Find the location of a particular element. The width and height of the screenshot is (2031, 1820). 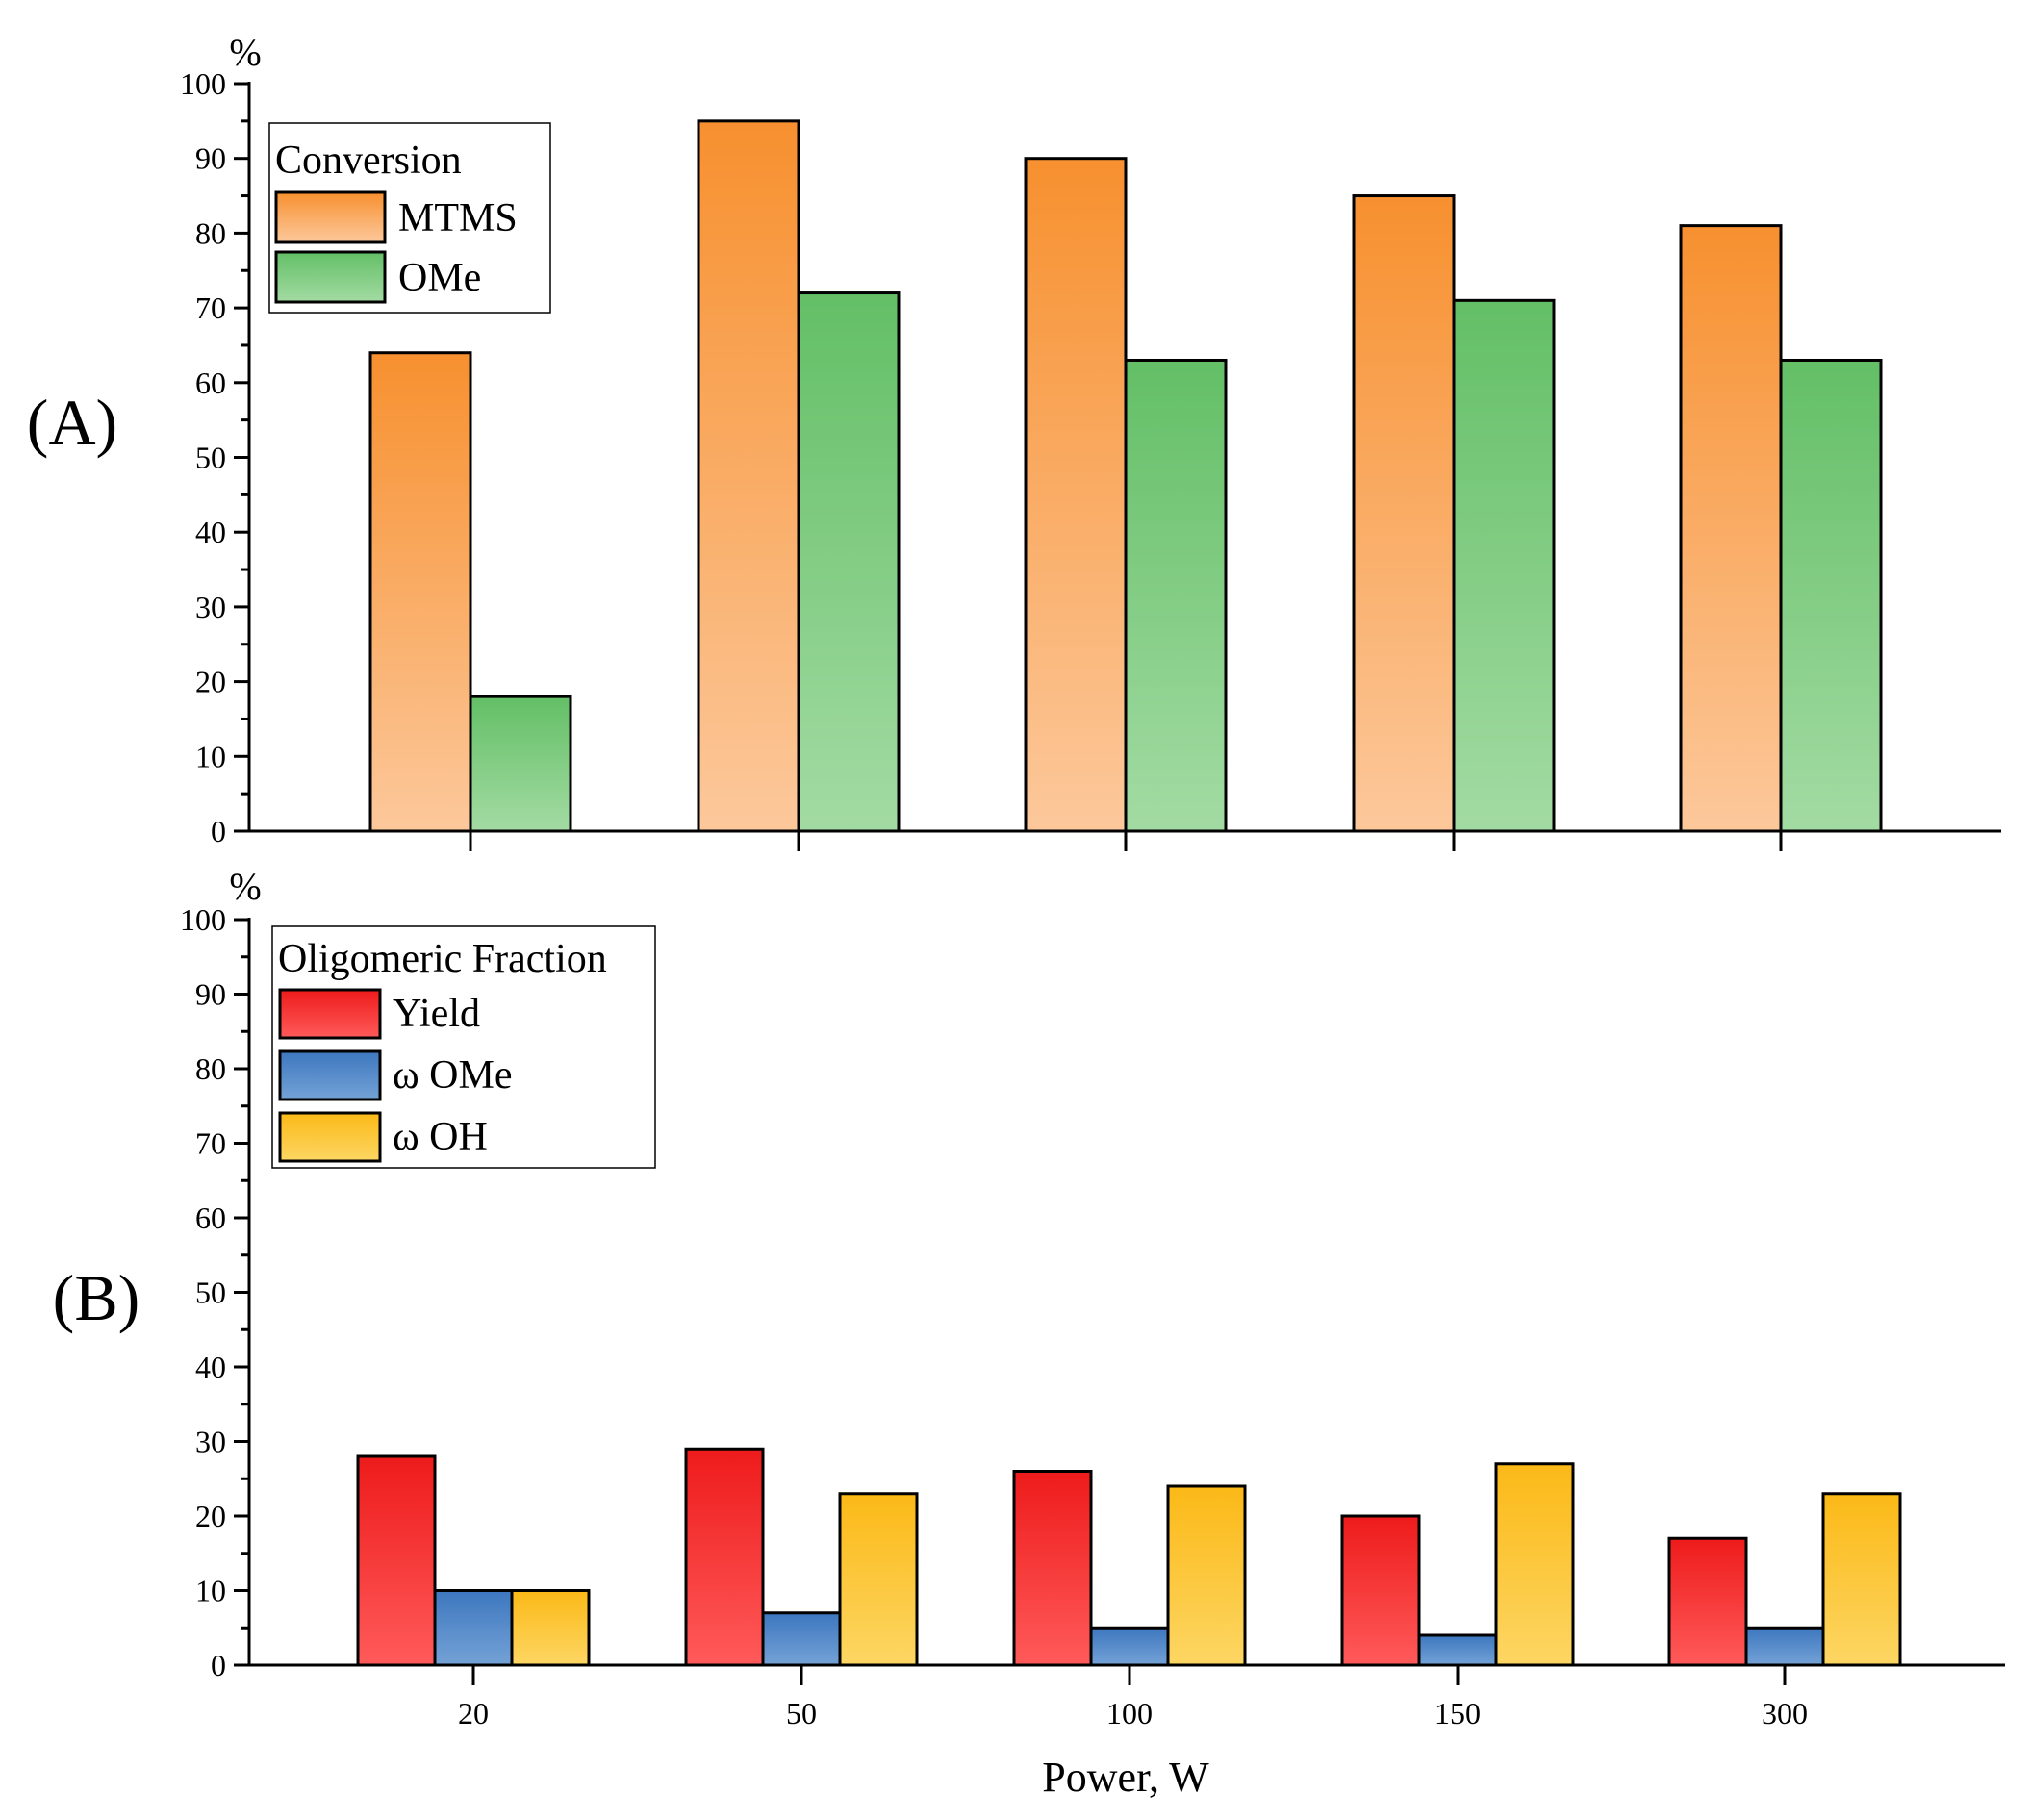

legend-title: Oligomeric Fraction is located at coordinates (442, 959).